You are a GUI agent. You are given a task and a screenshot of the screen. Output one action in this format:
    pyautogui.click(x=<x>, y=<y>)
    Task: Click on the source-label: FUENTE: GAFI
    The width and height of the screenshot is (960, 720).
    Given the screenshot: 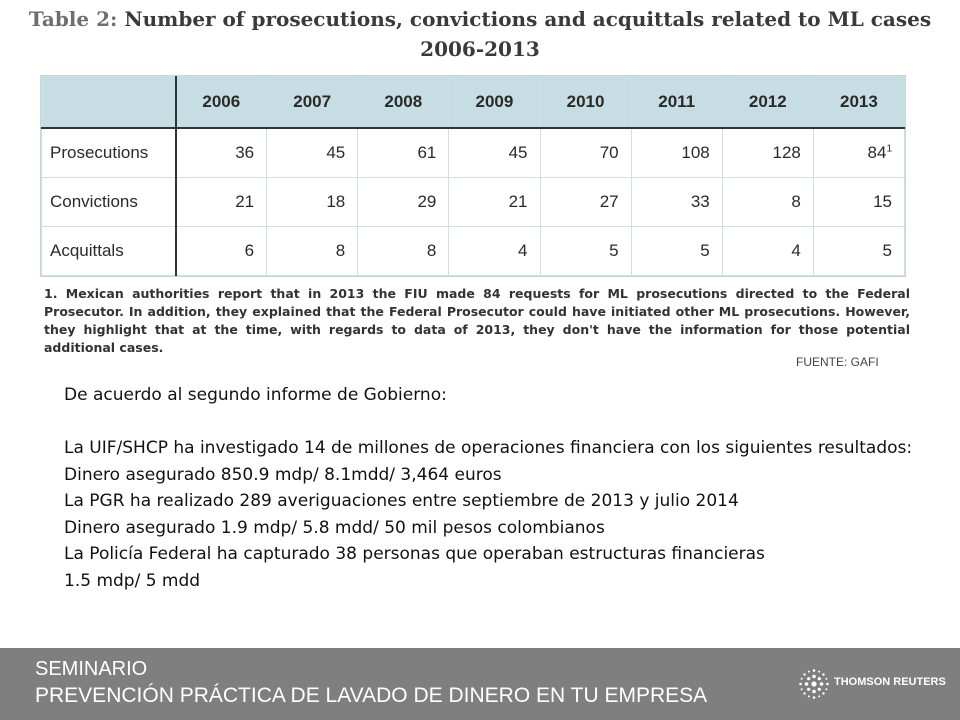 What is the action you would take?
    pyautogui.click(x=837, y=362)
    